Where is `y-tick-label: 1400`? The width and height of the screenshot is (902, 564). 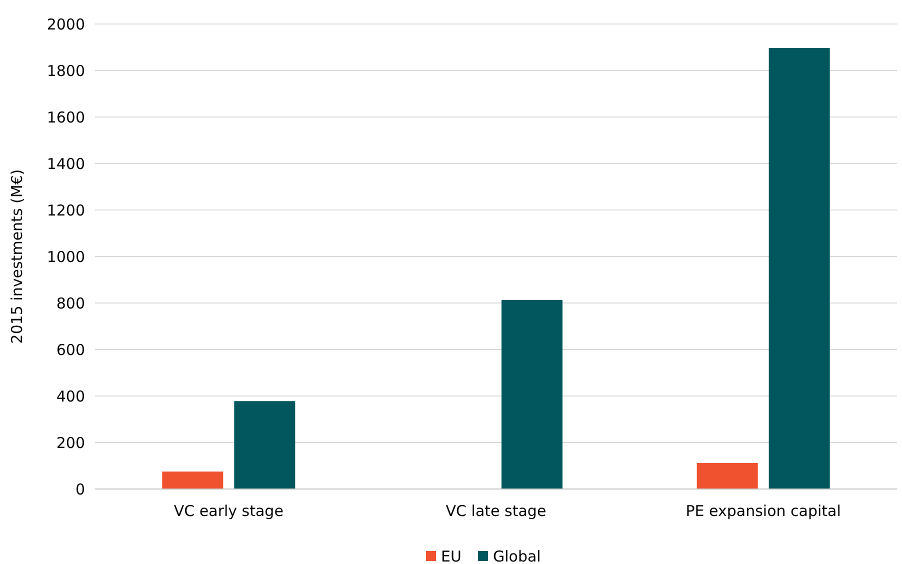
y-tick-label: 1400 is located at coordinates (65, 163).